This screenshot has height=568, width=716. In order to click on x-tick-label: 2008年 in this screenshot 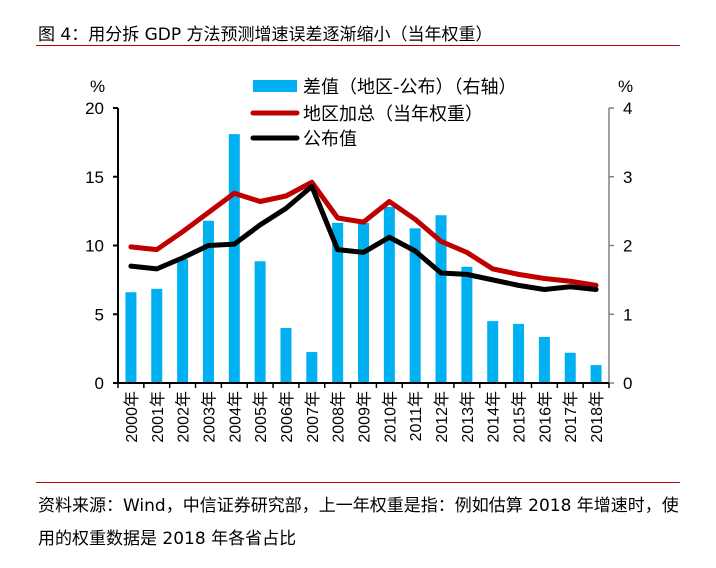, I will do `click(339, 417)`.